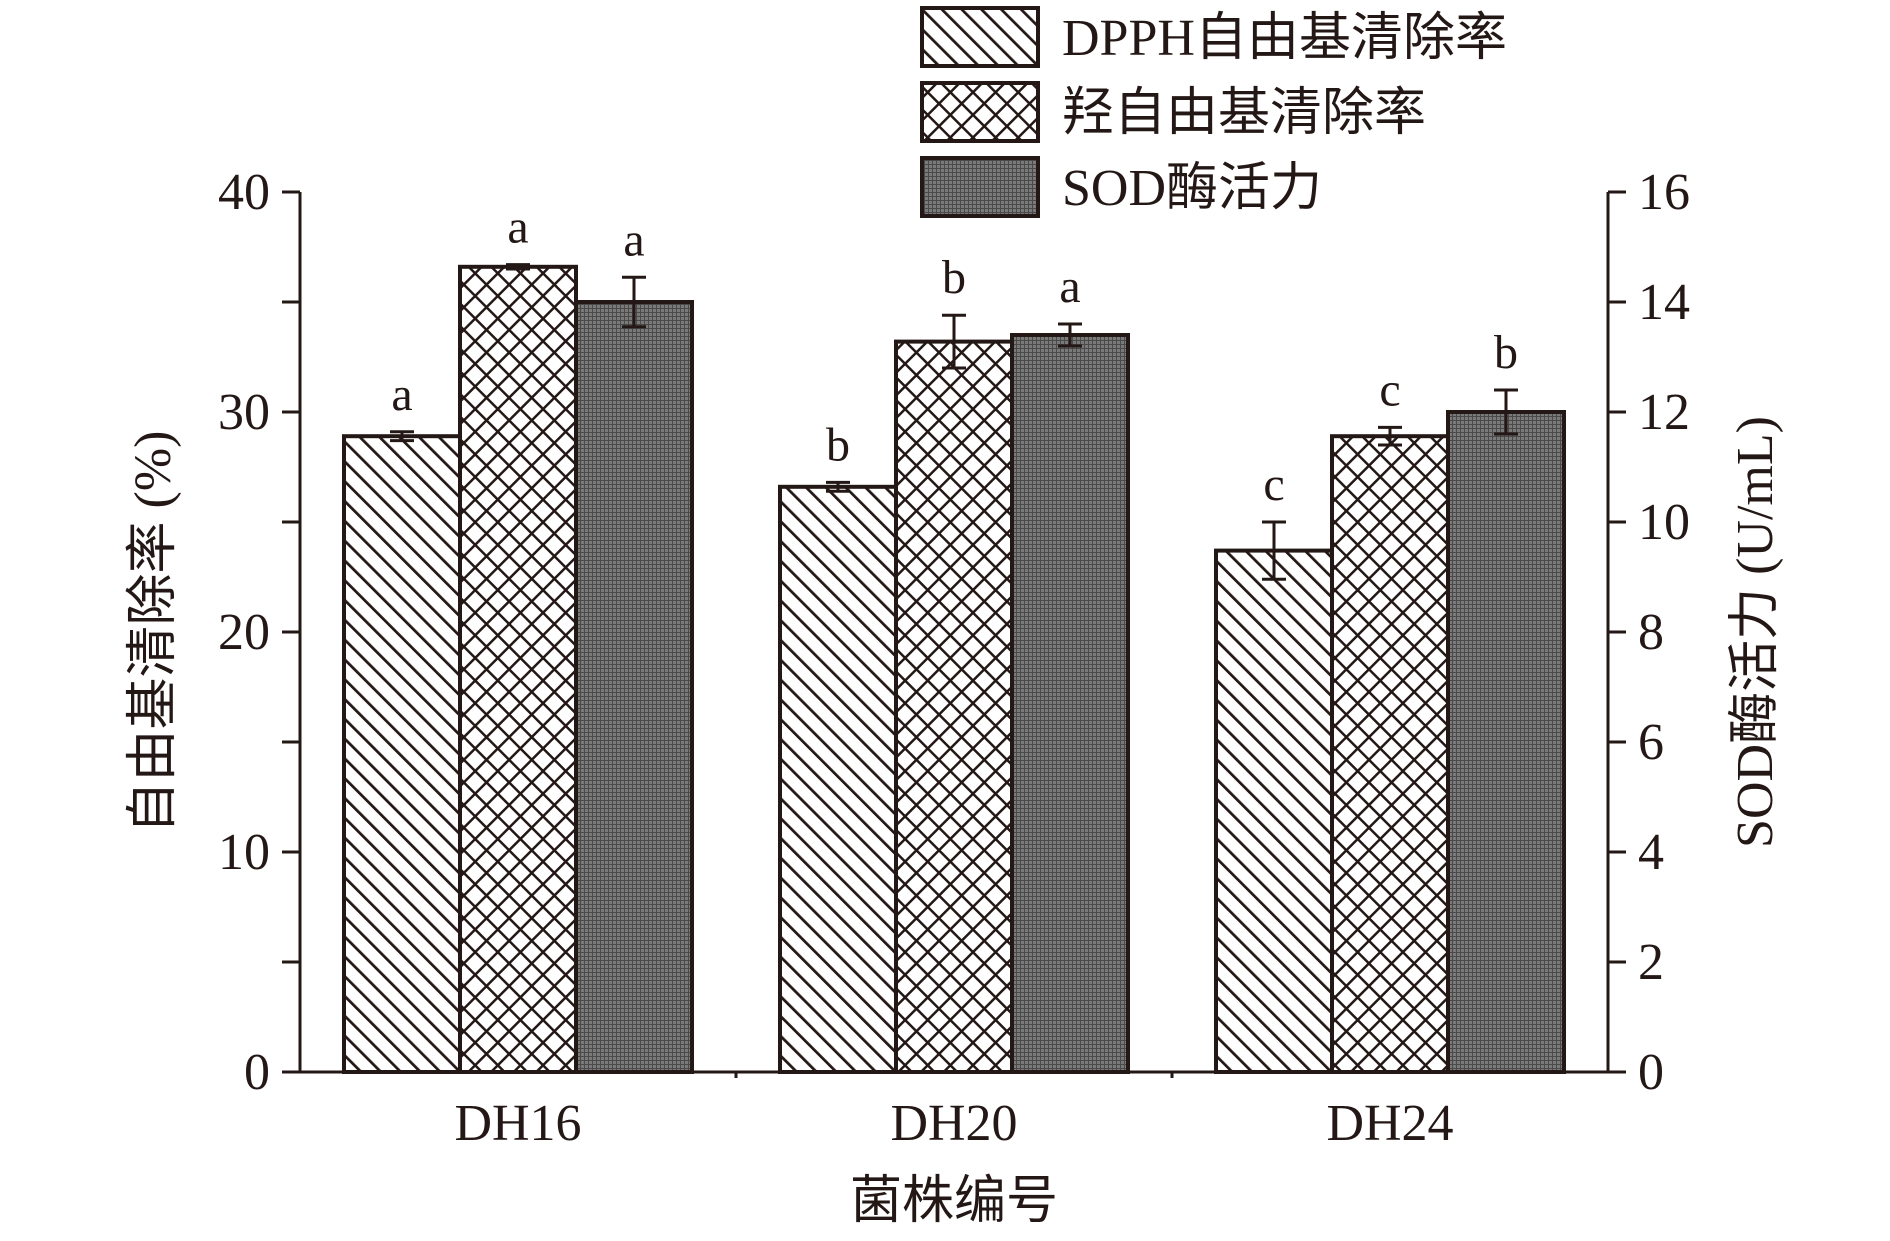 Image resolution: width=1890 pixels, height=1241 pixels. Describe the element at coordinates (1284, 38) in the screenshot. I see `legend-label: DPPH自由基清除率` at that location.